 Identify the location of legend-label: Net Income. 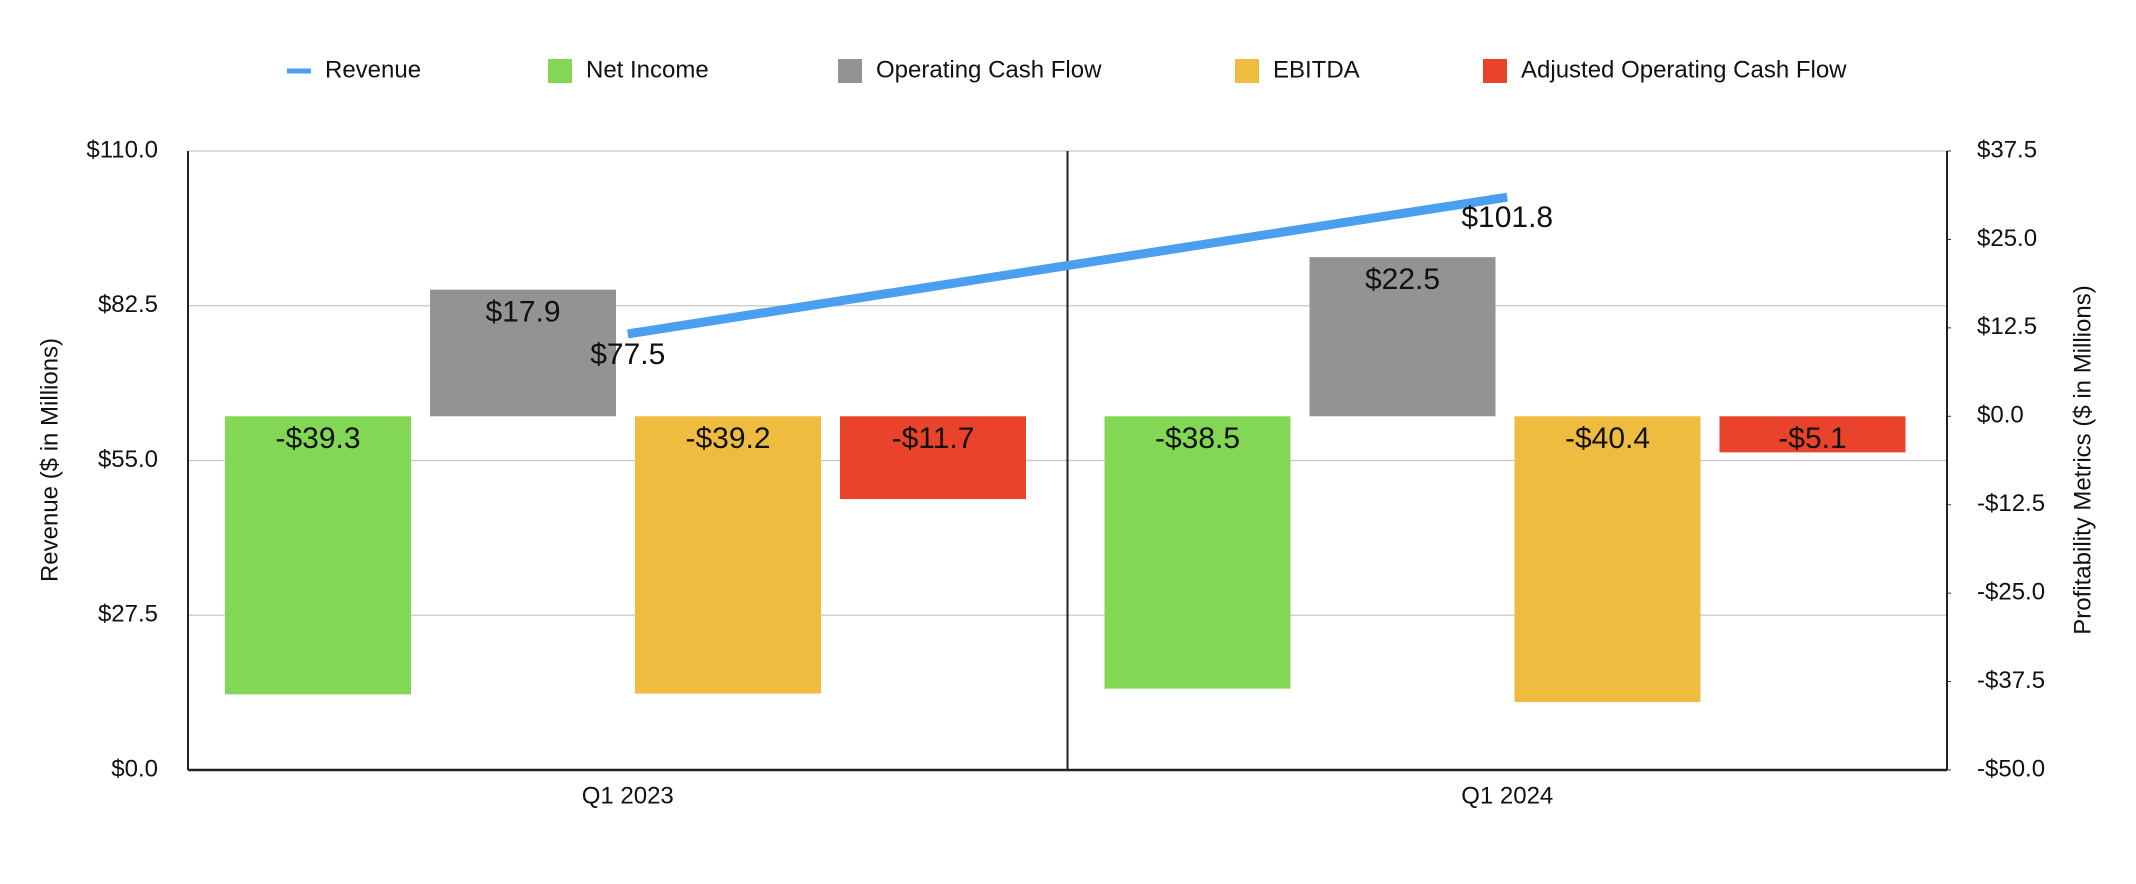
(647, 69).